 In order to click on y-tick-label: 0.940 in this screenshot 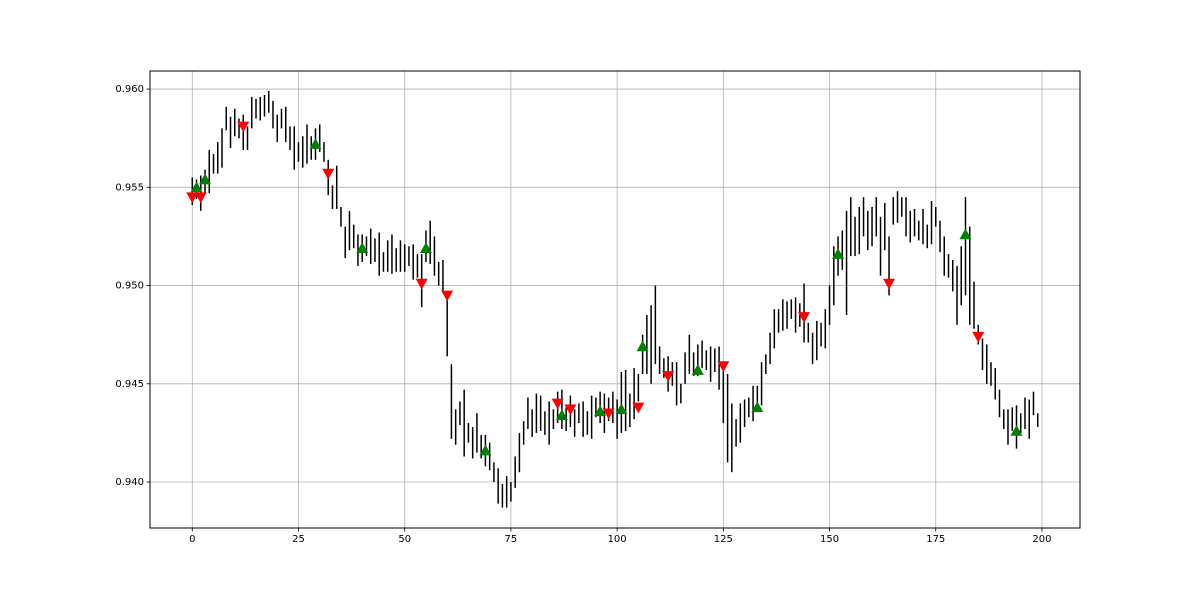, I will do `click(129, 482)`.